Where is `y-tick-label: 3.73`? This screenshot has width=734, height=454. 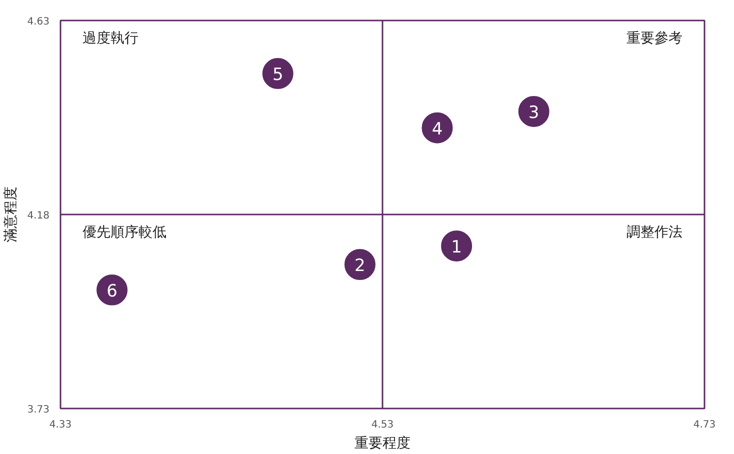
y-tick-label: 3.73 is located at coordinates (38, 410).